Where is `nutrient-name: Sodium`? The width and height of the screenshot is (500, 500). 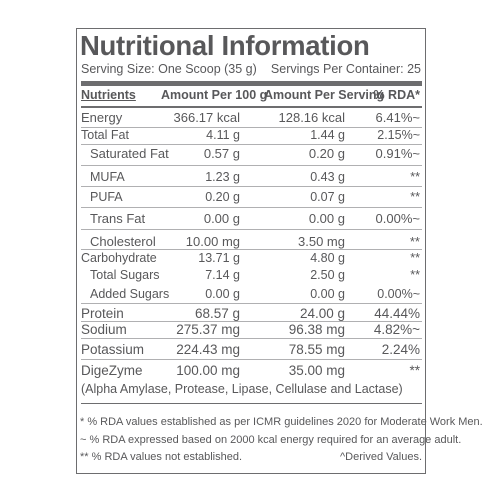 nutrient-name: Sodium is located at coordinates (104, 329).